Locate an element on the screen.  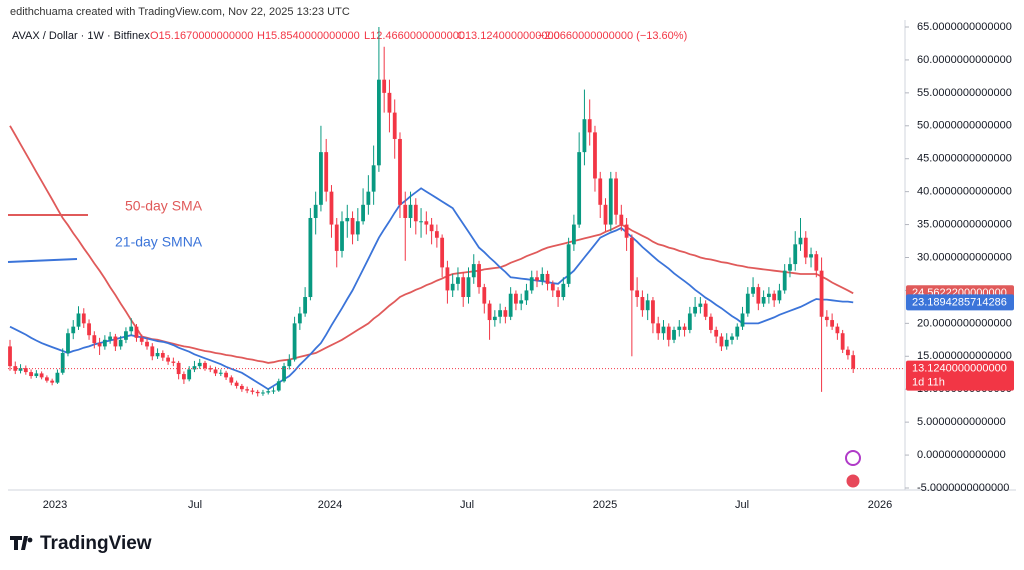
x-tick-label: Jul is located at coordinates (195, 505).